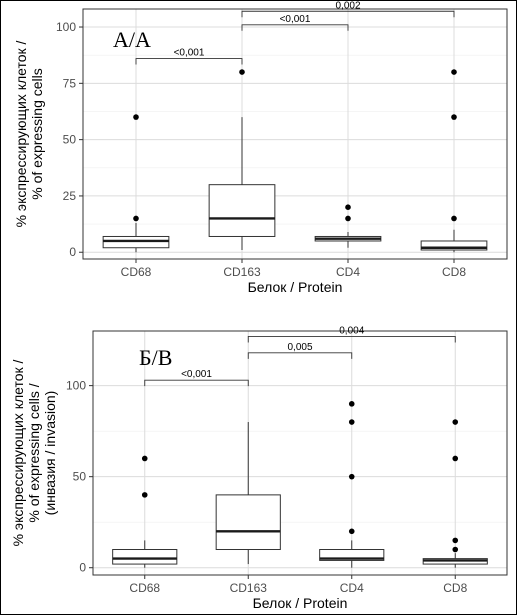 This screenshot has width=517, height=615. What do you see at coordinates (299, 347) in the screenshot?
I see `p-value-label: 0,005` at bounding box center [299, 347].